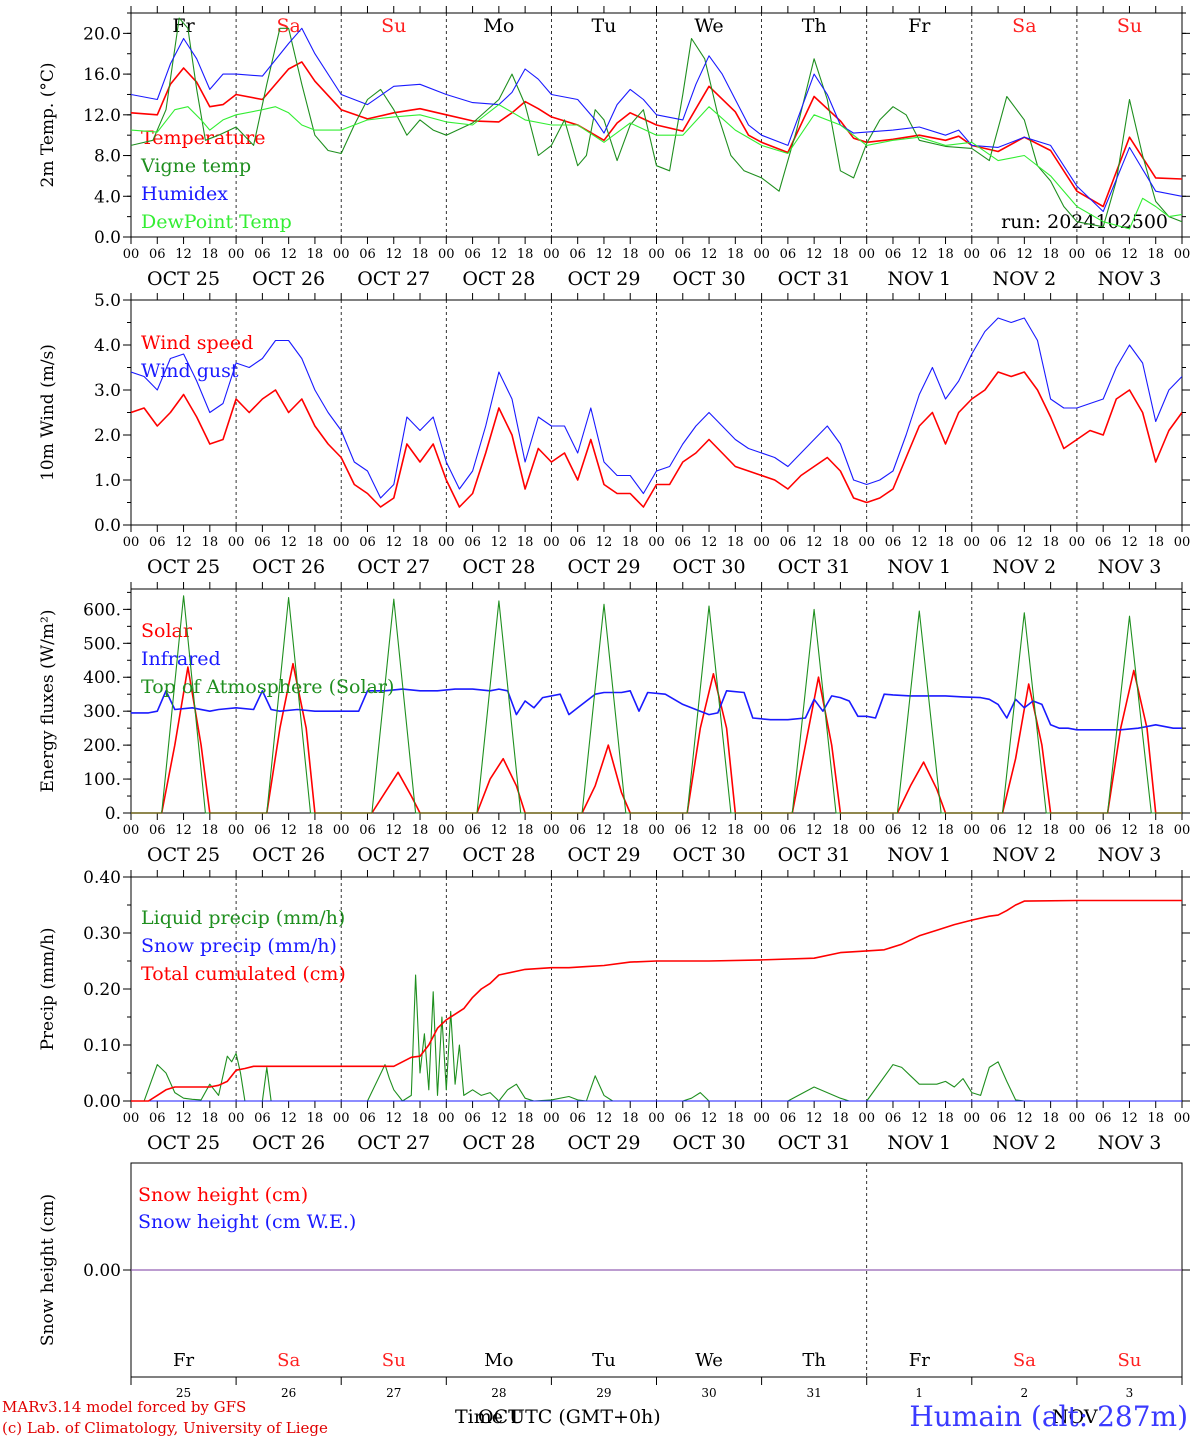 The height and width of the screenshot is (1440, 1194). What do you see at coordinates (197, 343) in the screenshot?
I see `legend-entry: Wind speed` at bounding box center [197, 343].